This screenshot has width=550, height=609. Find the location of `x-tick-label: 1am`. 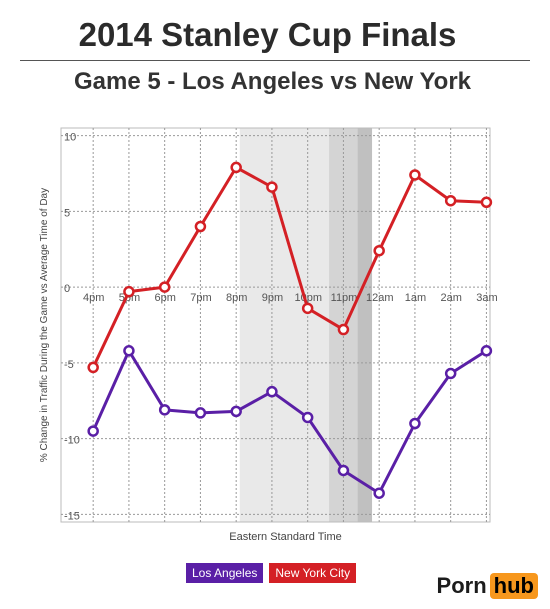

x-tick-label: 1am is located at coordinates (415, 298).